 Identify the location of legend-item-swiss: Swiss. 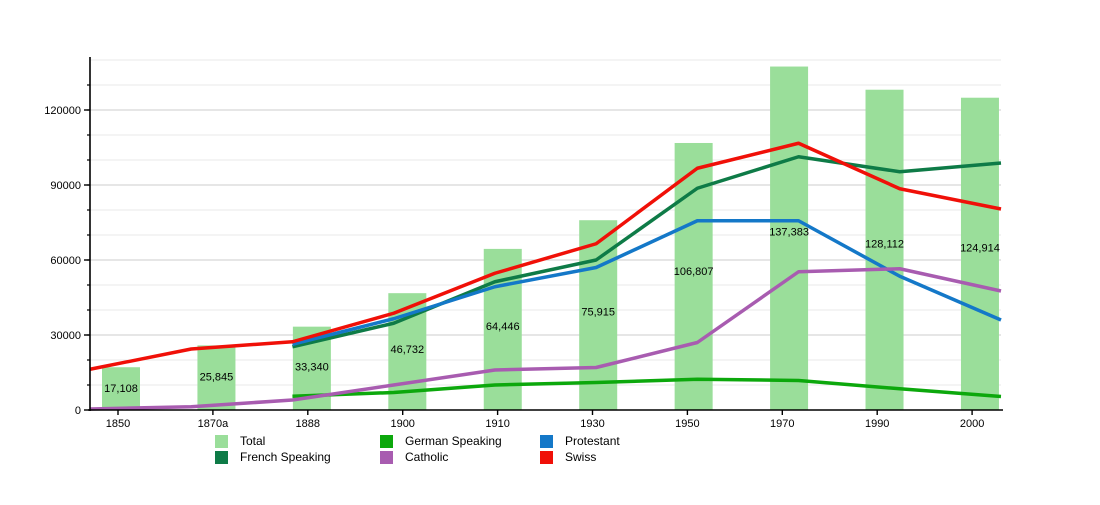
(568, 457).